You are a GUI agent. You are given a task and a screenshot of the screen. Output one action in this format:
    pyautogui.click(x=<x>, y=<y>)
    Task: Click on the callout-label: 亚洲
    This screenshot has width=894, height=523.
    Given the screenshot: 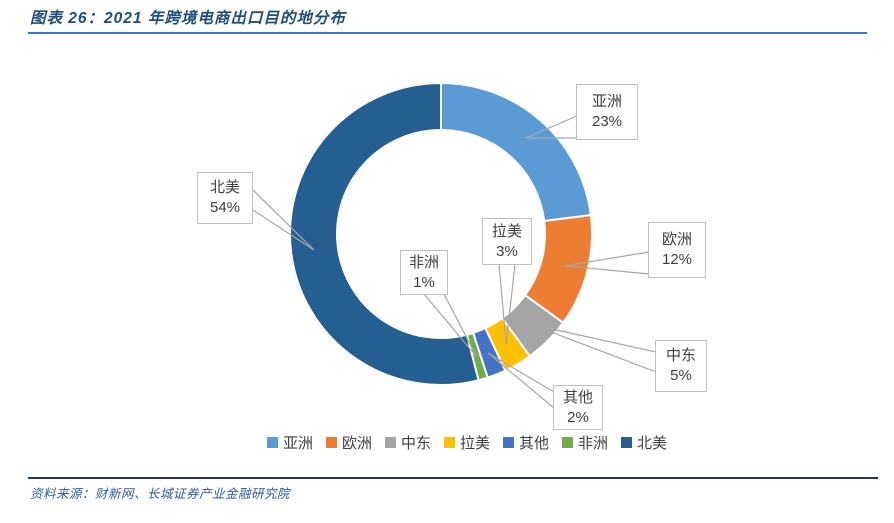 What is the action you would take?
    pyautogui.click(x=606, y=102)
    